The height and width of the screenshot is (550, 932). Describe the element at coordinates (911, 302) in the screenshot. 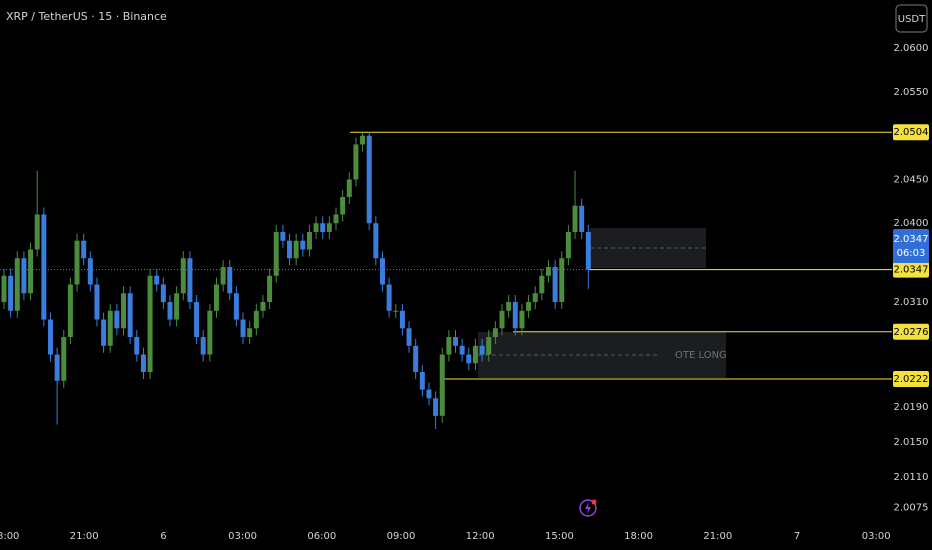

I see `y-tick-label: 2.0310` at that location.